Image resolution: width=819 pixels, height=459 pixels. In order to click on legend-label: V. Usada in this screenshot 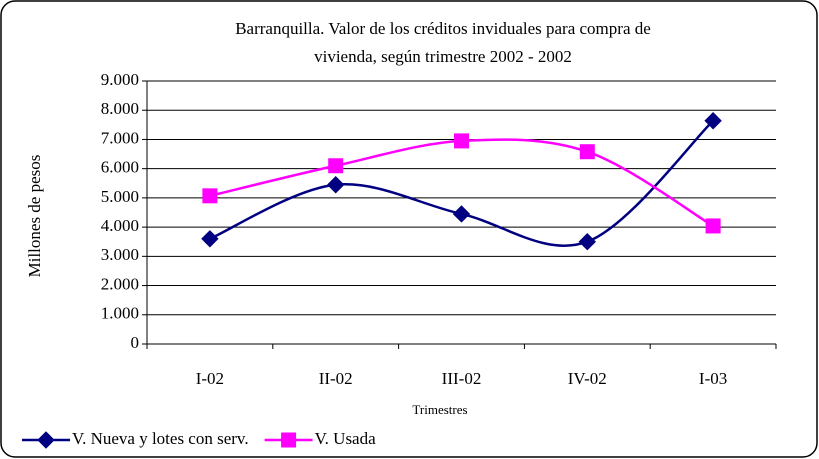, I will do `click(346, 438)`.